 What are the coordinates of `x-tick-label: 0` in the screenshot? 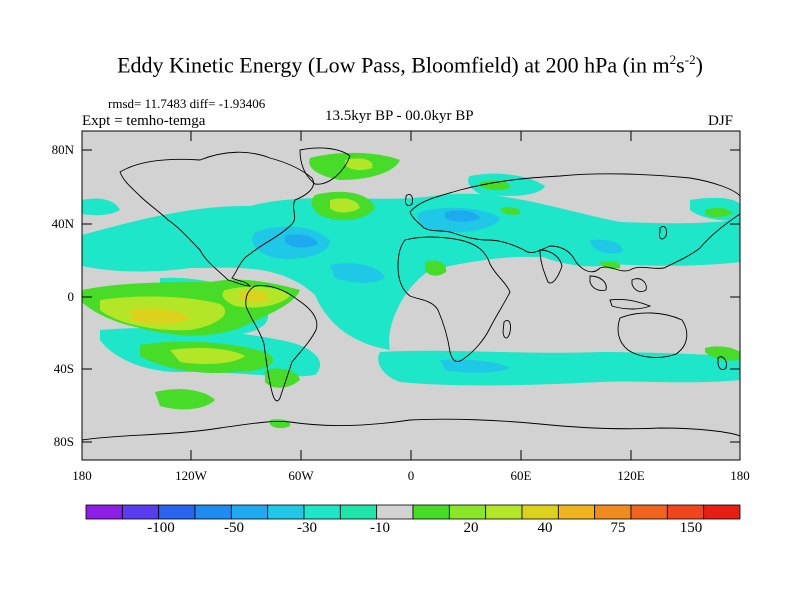 It's located at (411, 475).